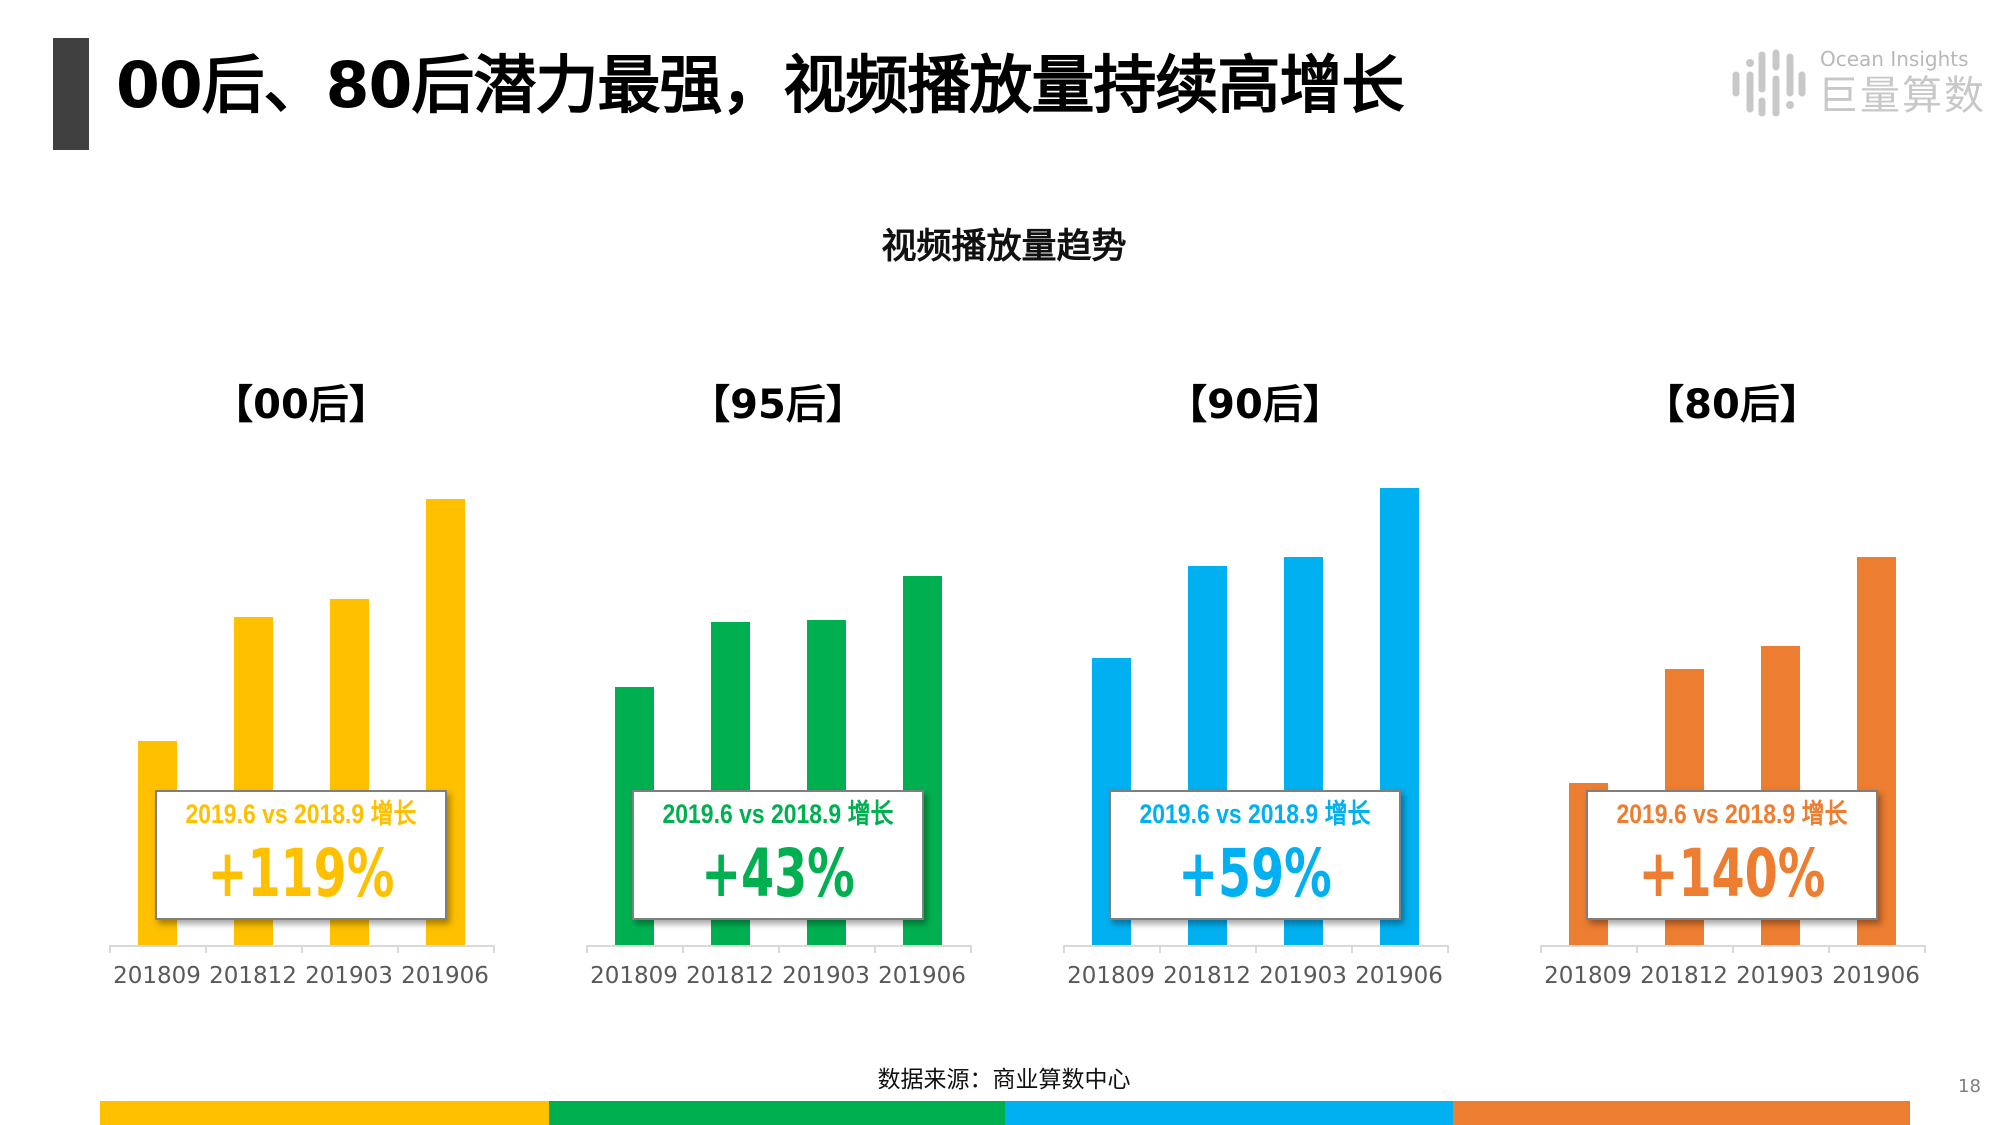  I want to click on growth-callout-value: +59%, so click(1255, 873).